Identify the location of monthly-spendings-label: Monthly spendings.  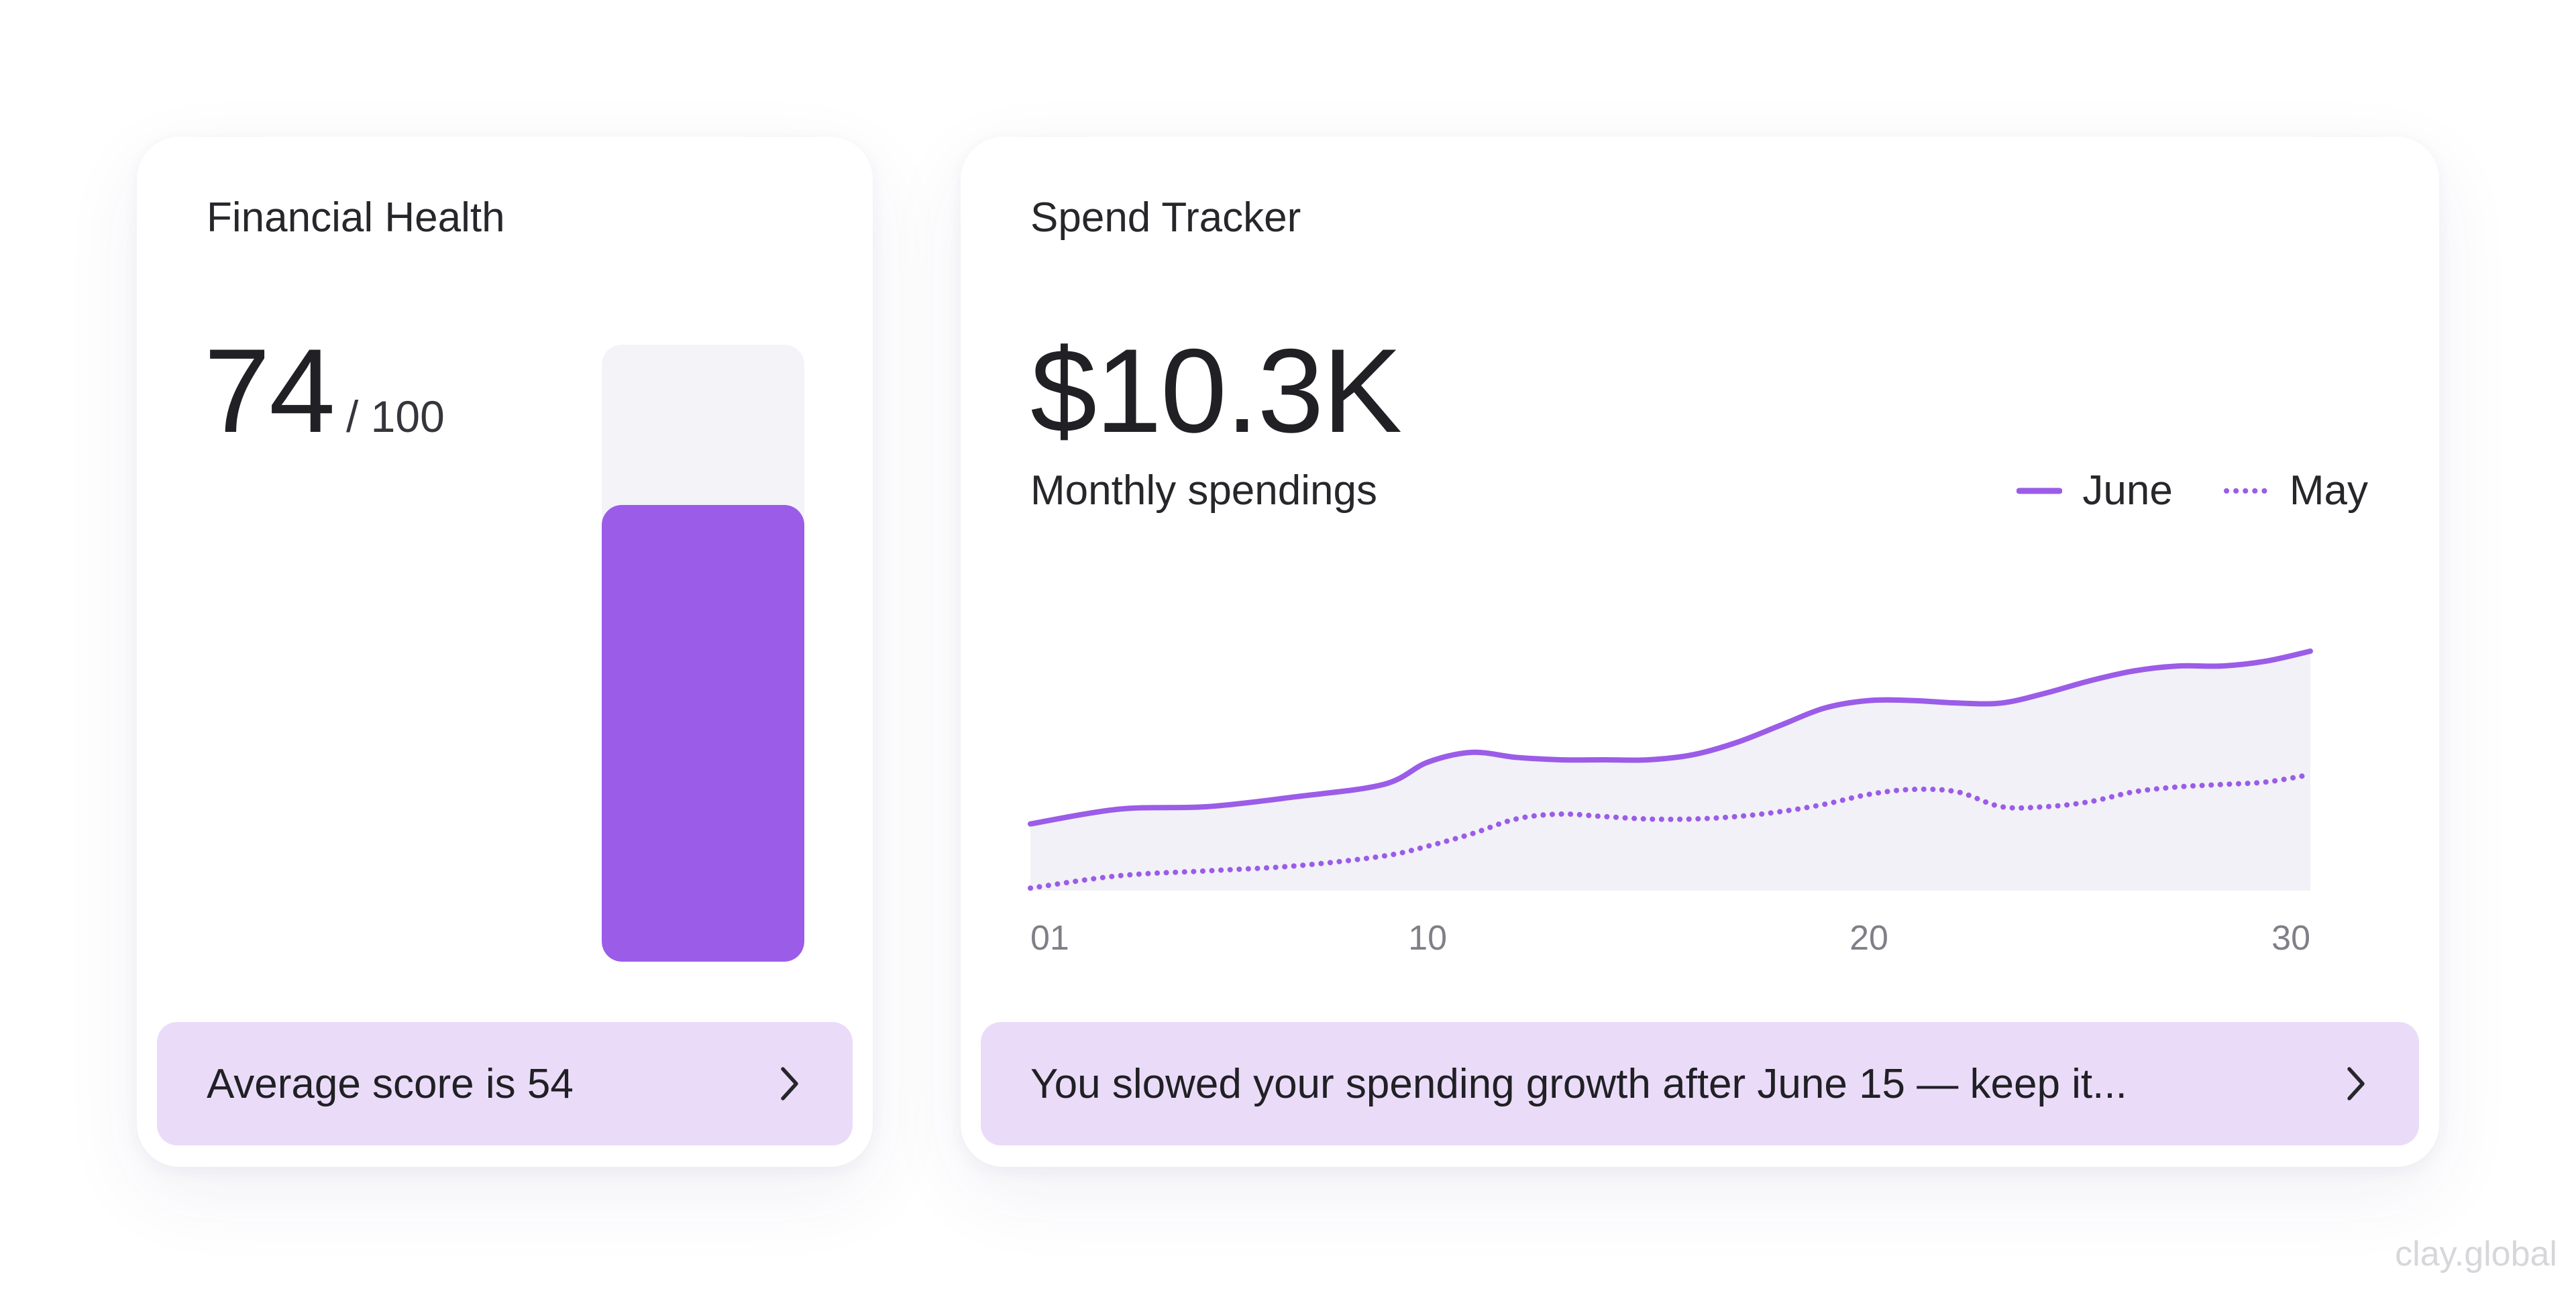
(1203, 490).